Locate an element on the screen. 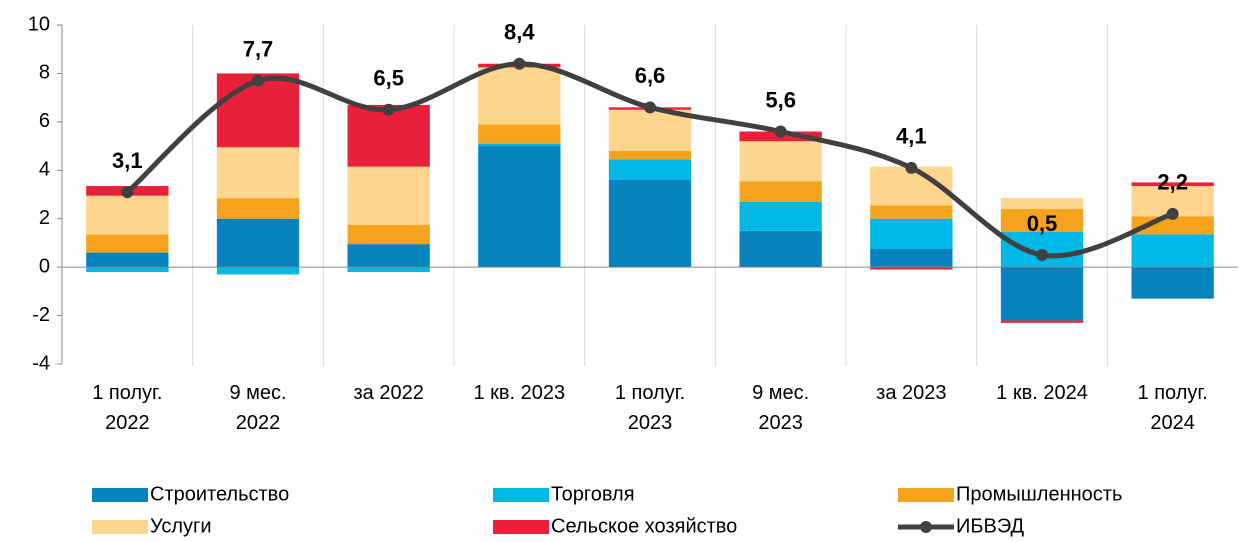 This screenshot has height=542, width=1239. y-tick-label: -4 is located at coordinates (41, 363).